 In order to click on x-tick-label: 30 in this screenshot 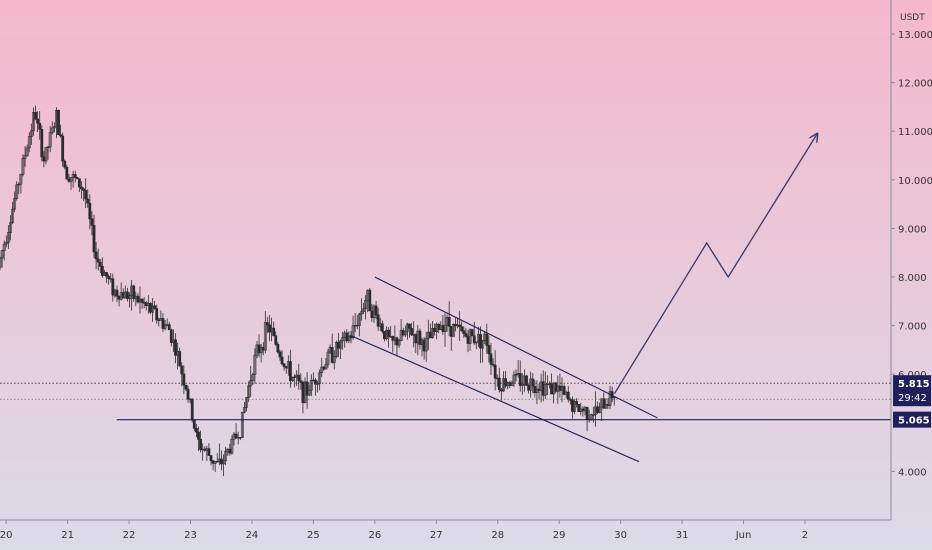, I will do `click(620, 535)`.